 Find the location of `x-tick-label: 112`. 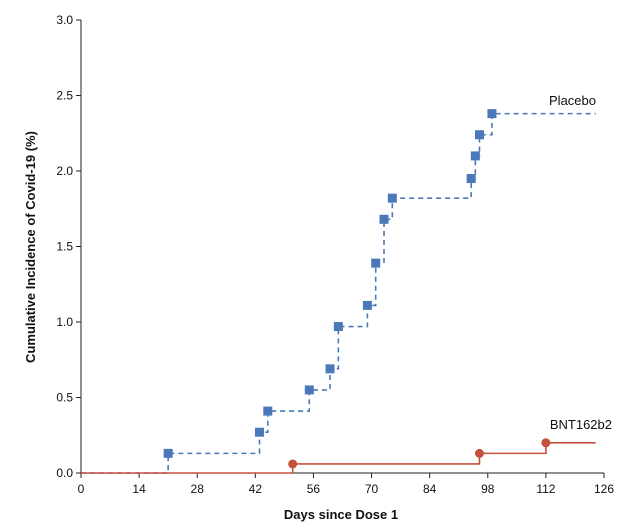

x-tick-label: 112 is located at coordinates (545, 489).